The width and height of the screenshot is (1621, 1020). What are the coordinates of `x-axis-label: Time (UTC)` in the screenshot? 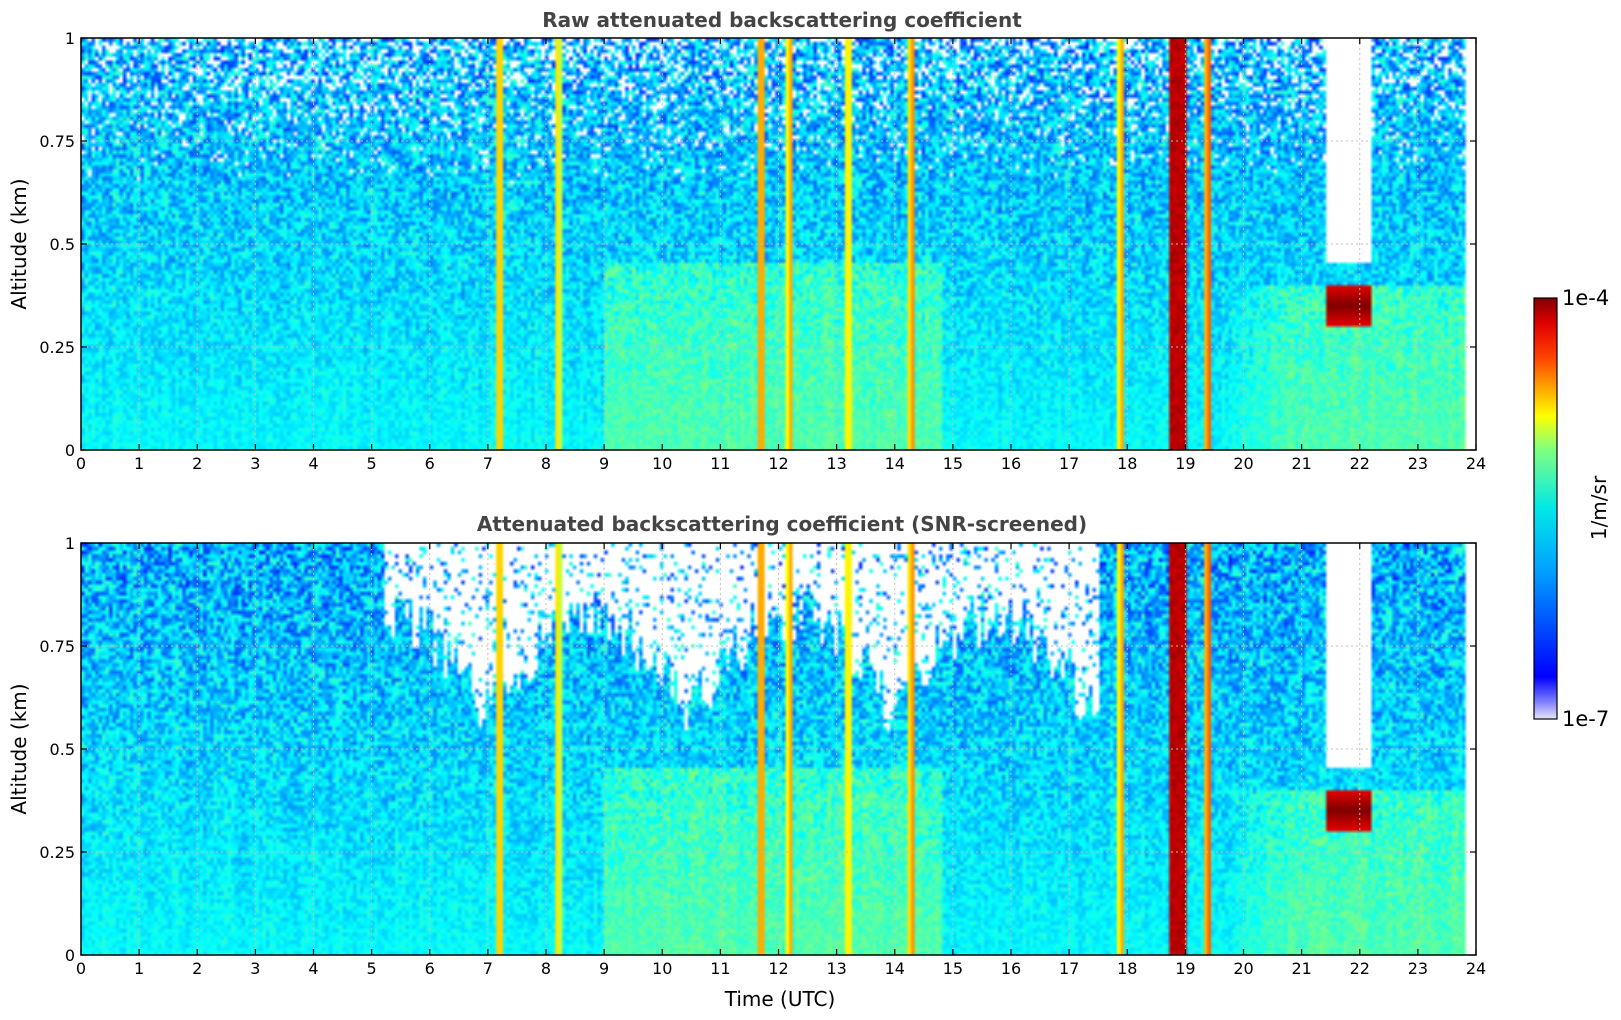 It's located at (780, 999).